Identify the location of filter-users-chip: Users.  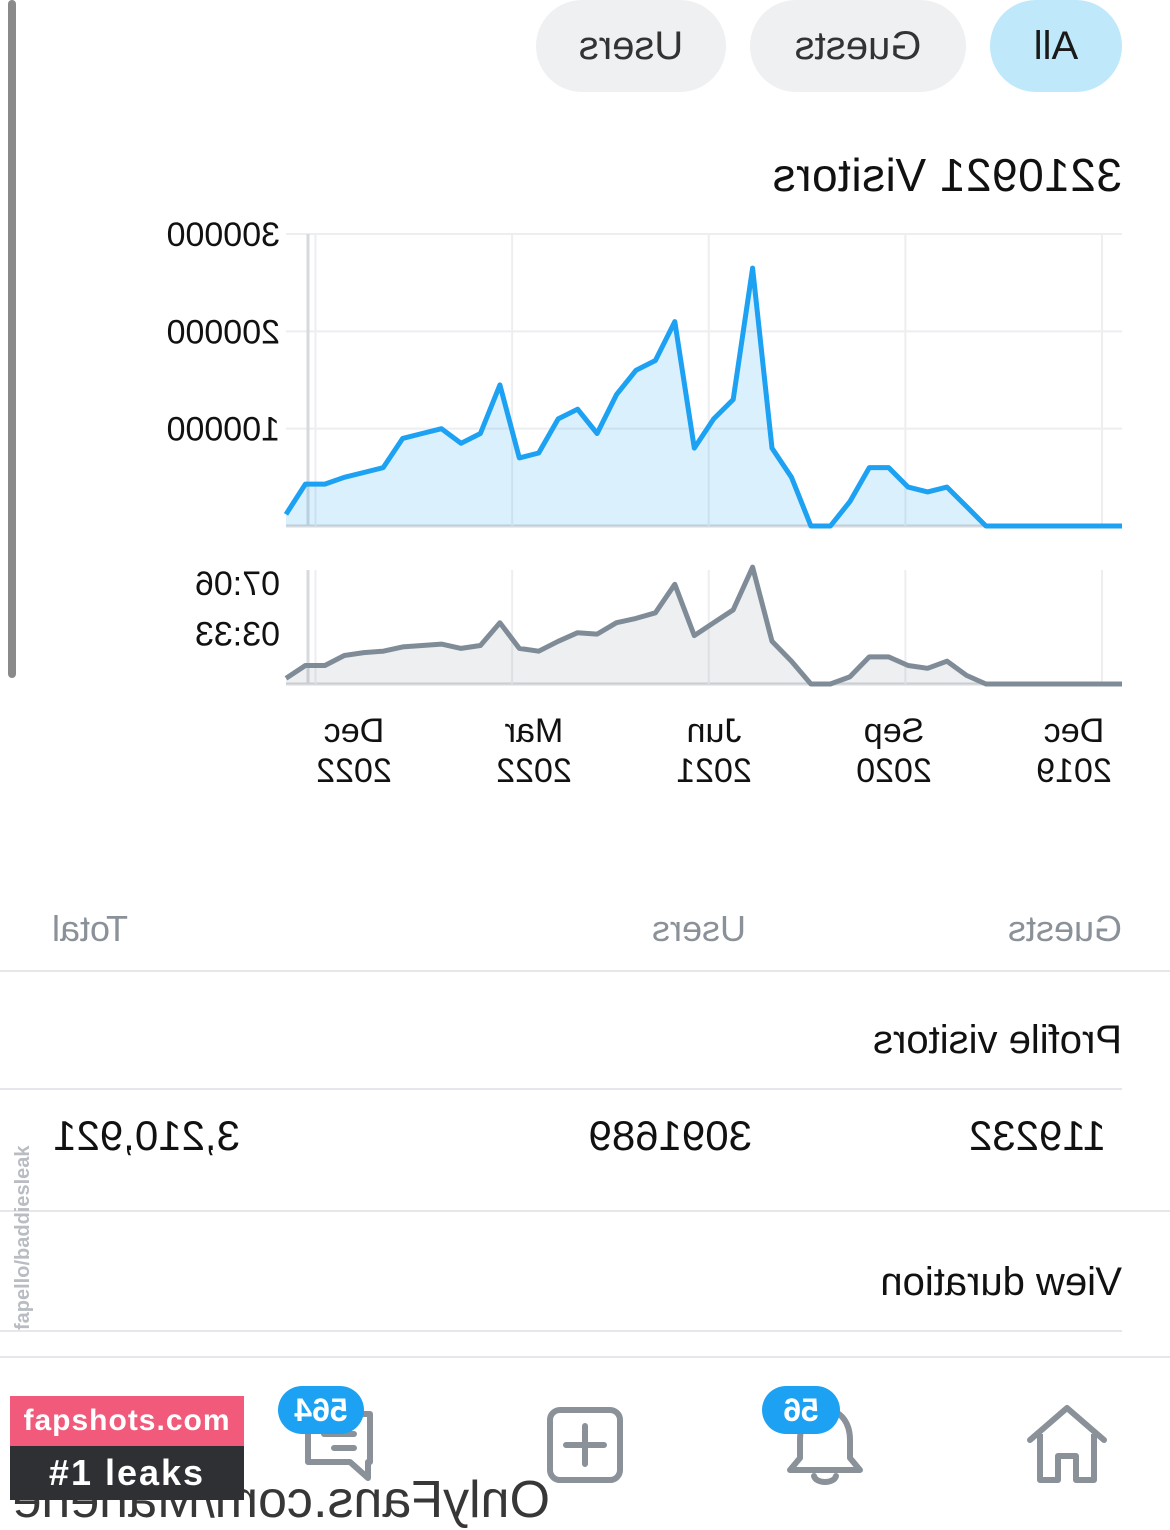
(631, 46).